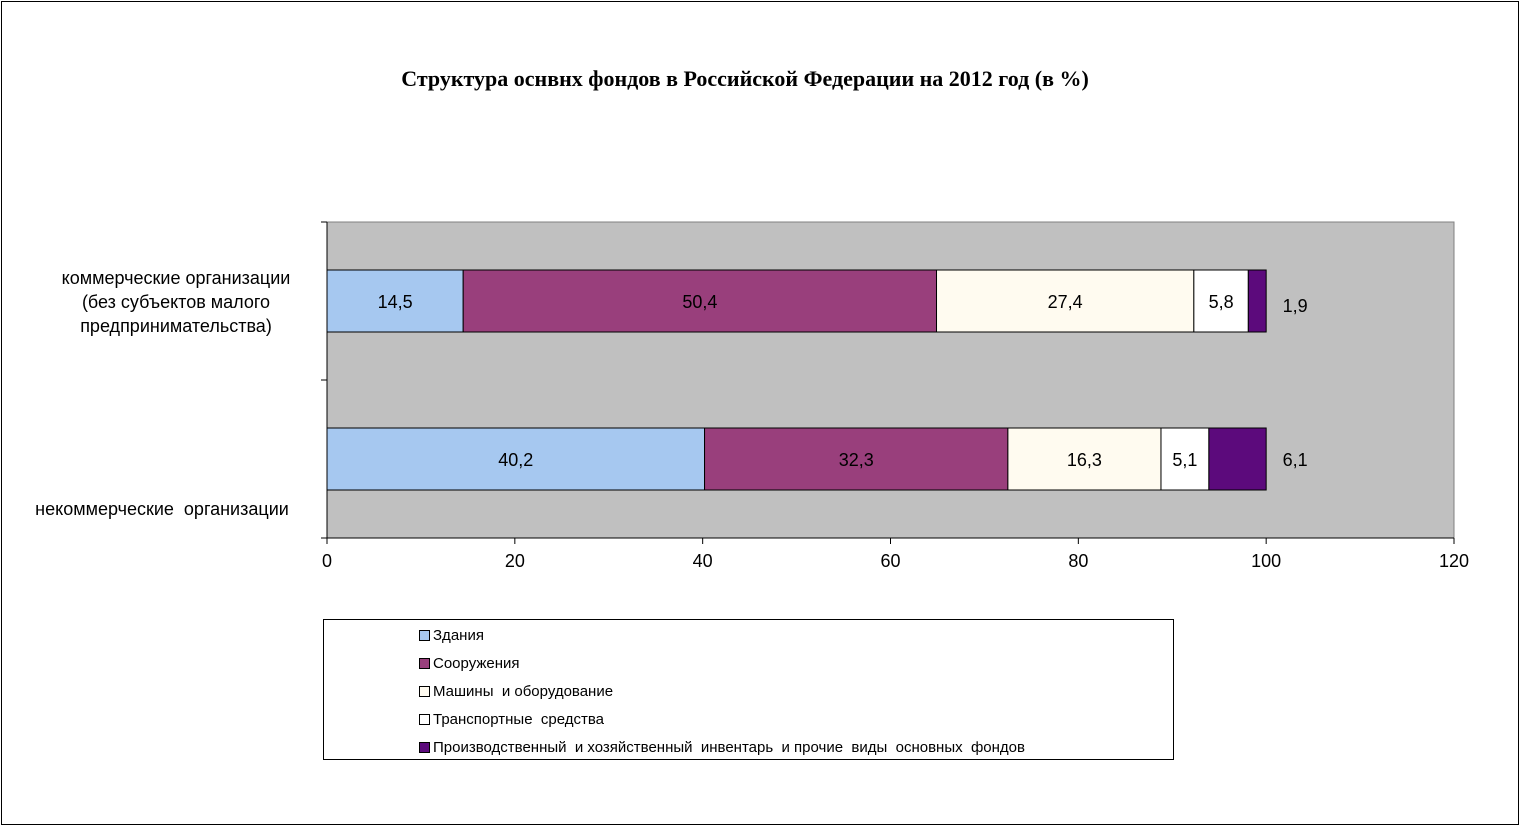 Image resolution: width=1522 pixels, height=828 pixels. Describe the element at coordinates (518, 719) in the screenshot. I see `legend-label: Транспортные средства` at that location.